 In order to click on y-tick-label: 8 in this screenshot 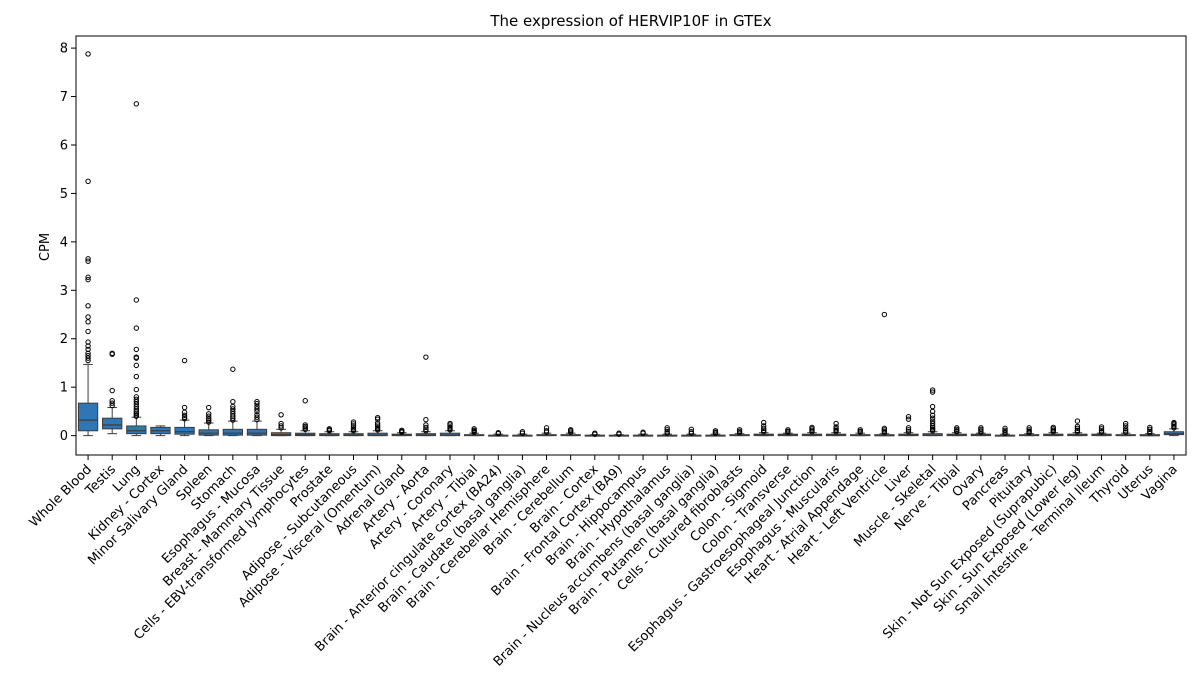, I will do `click(64, 49)`.